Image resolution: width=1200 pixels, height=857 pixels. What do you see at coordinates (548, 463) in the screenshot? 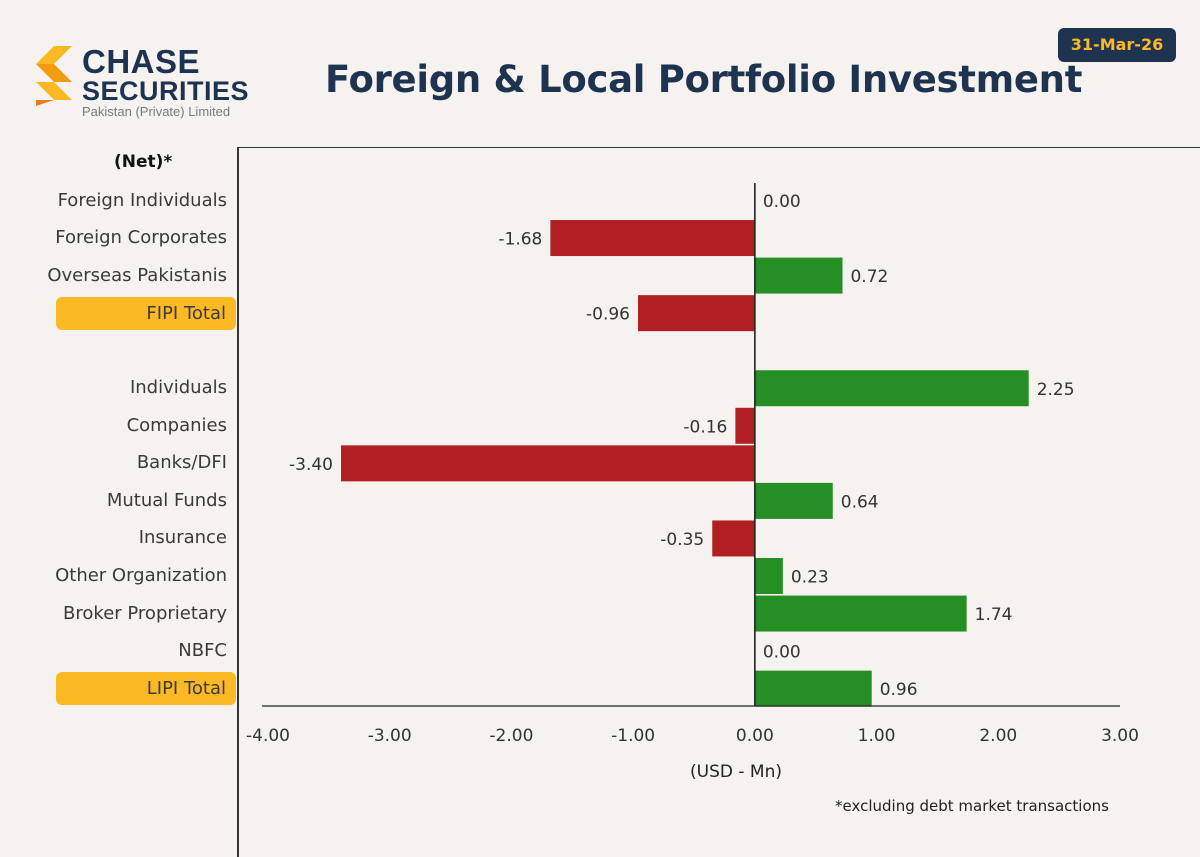
I see `bar-banks-dfi` at bounding box center [548, 463].